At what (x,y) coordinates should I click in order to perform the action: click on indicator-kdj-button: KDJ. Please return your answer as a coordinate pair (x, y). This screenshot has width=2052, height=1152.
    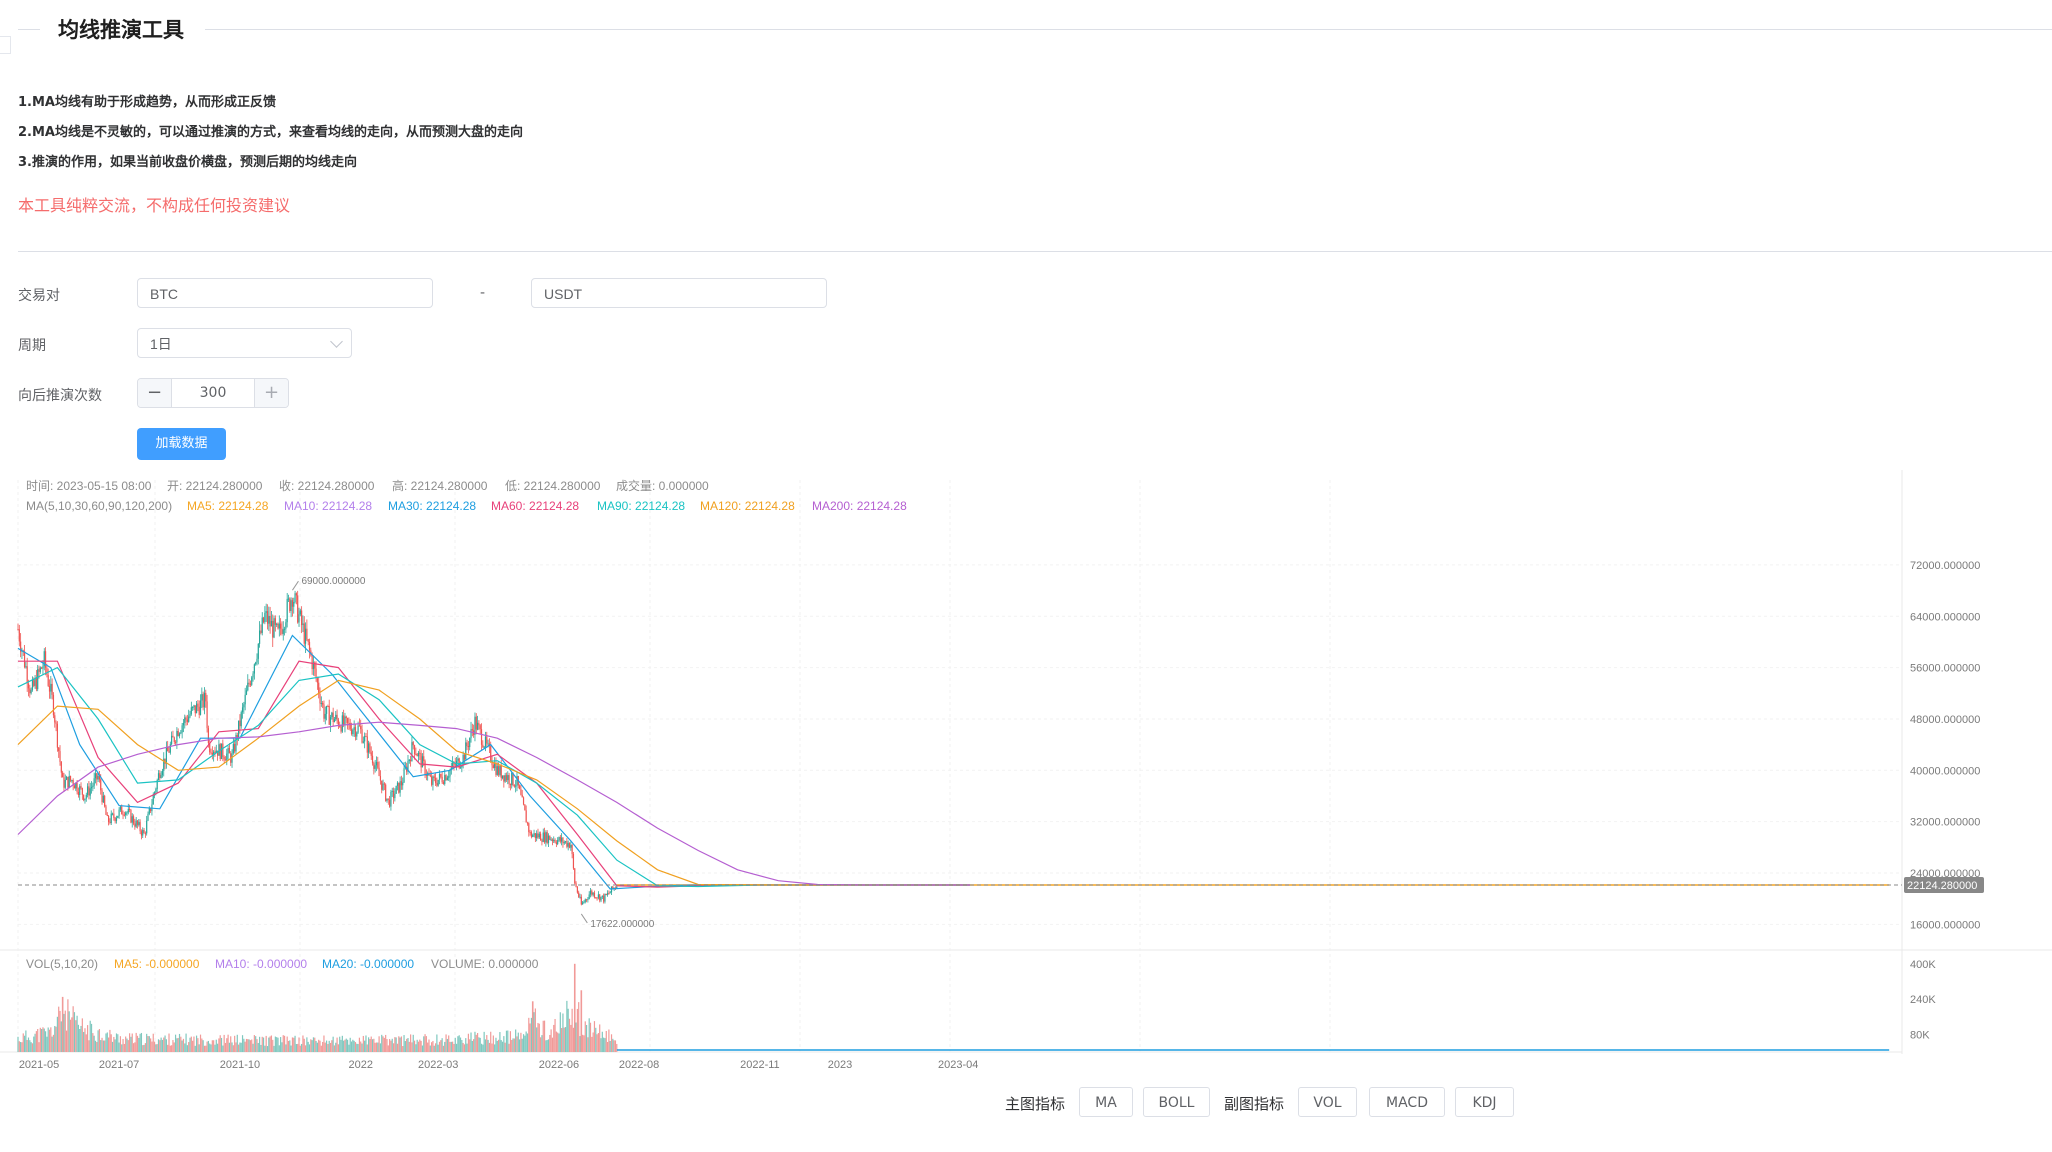
    Looking at the image, I should click on (1484, 1102).